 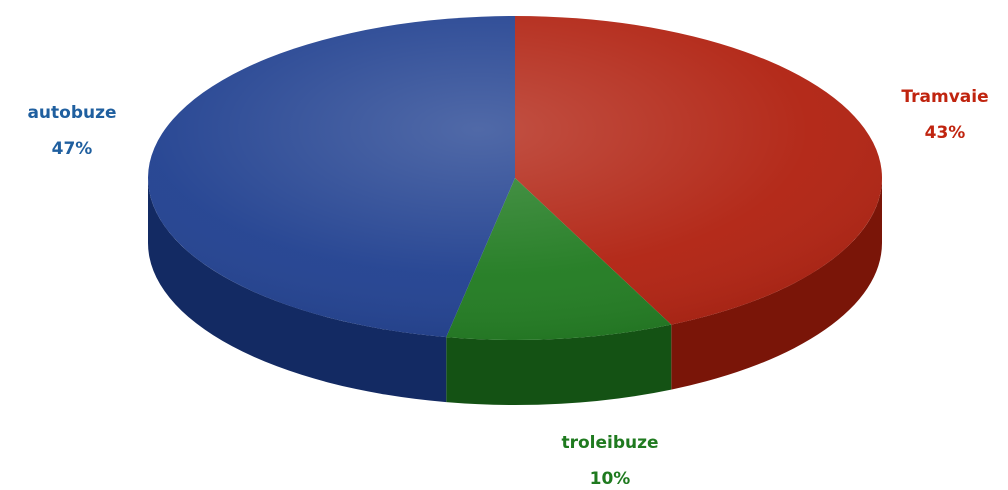 What do you see at coordinates (776, 284) in the screenshot?
I see `pie-side-tramvaie` at bounding box center [776, 284].